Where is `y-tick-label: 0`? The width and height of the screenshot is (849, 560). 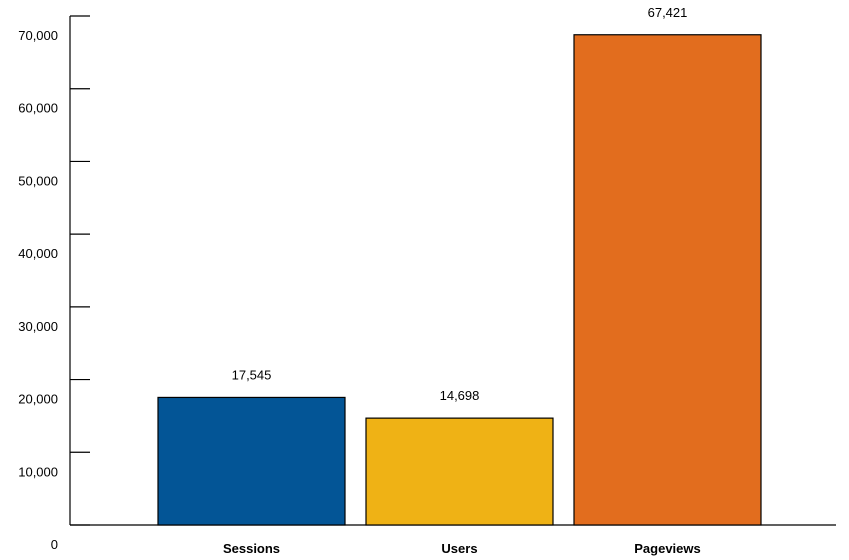
y-tick-label: 0 is located at coordinates (54, 544).